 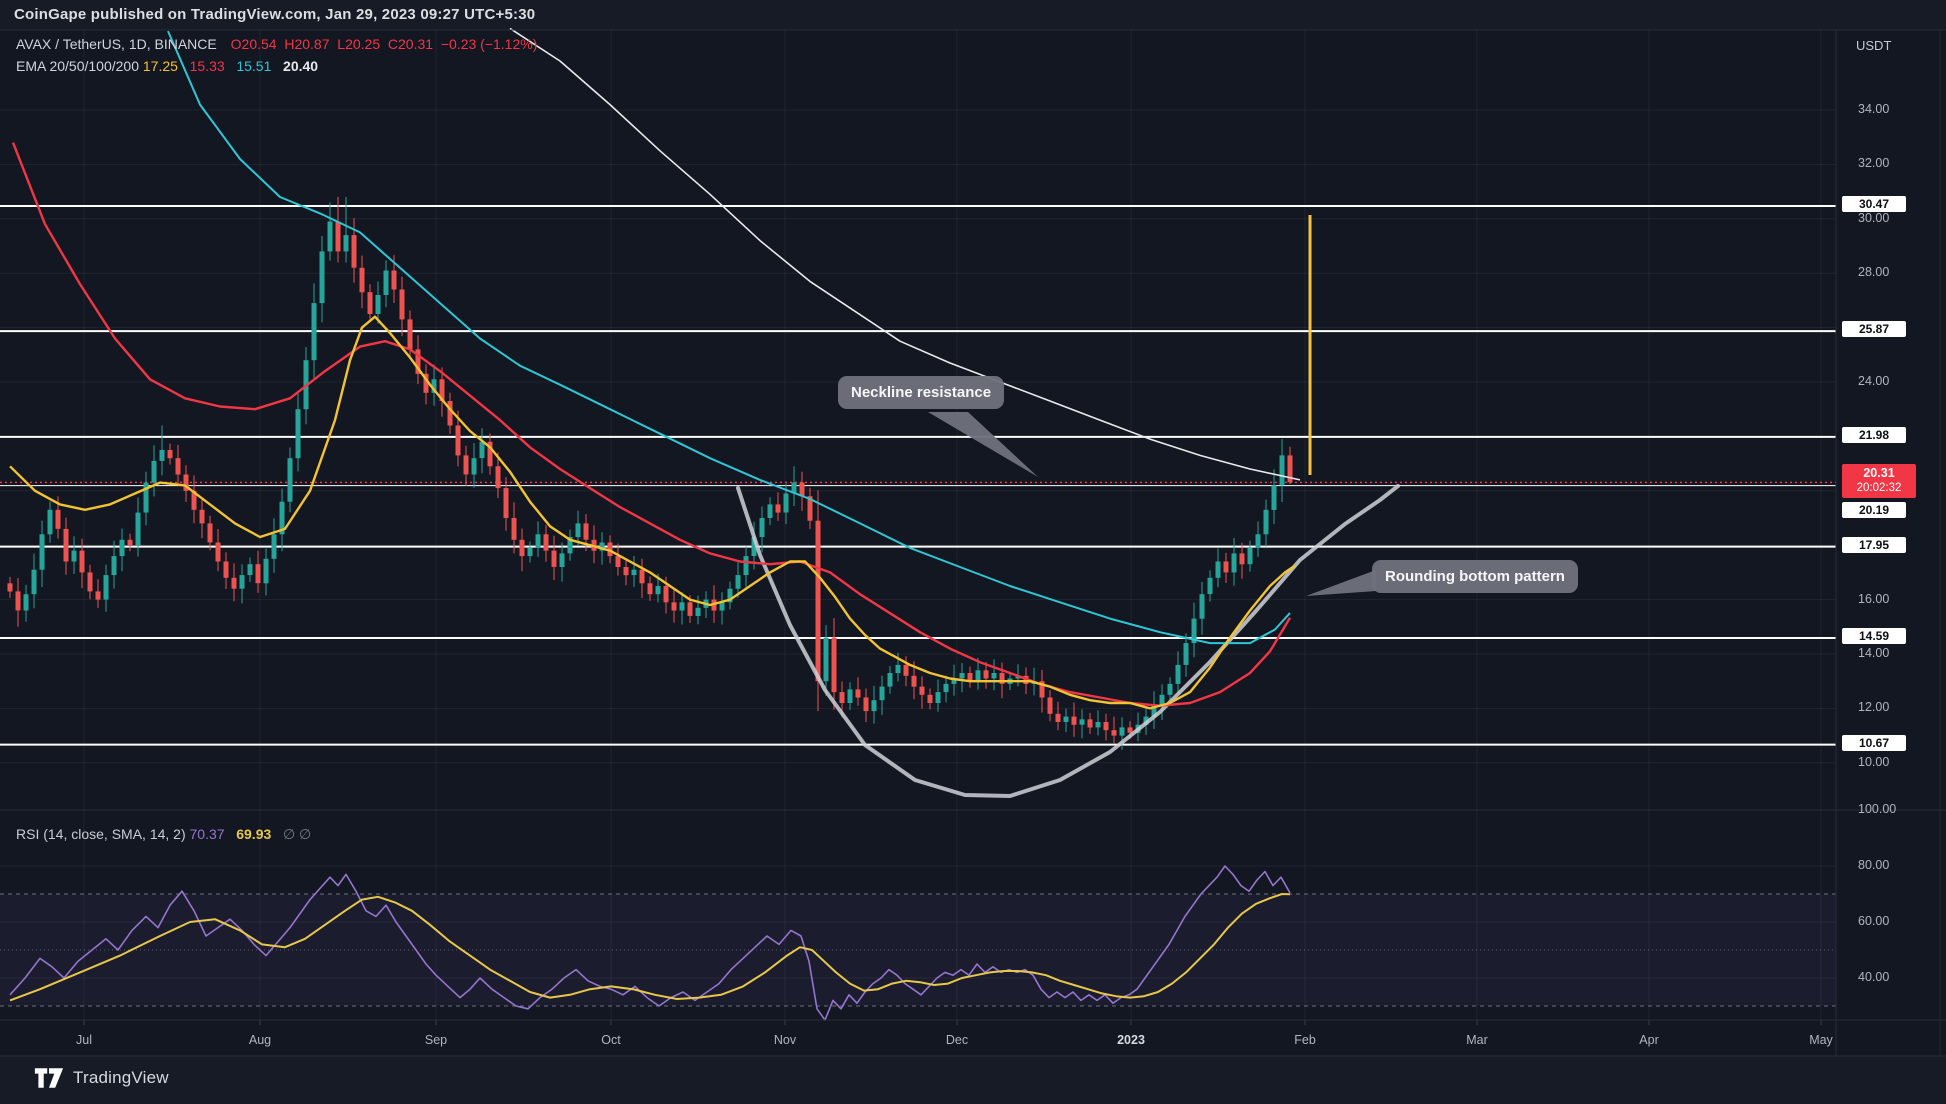 I want to click on axis-tick-28.00: 28.00, so click(x=1874, y=272).